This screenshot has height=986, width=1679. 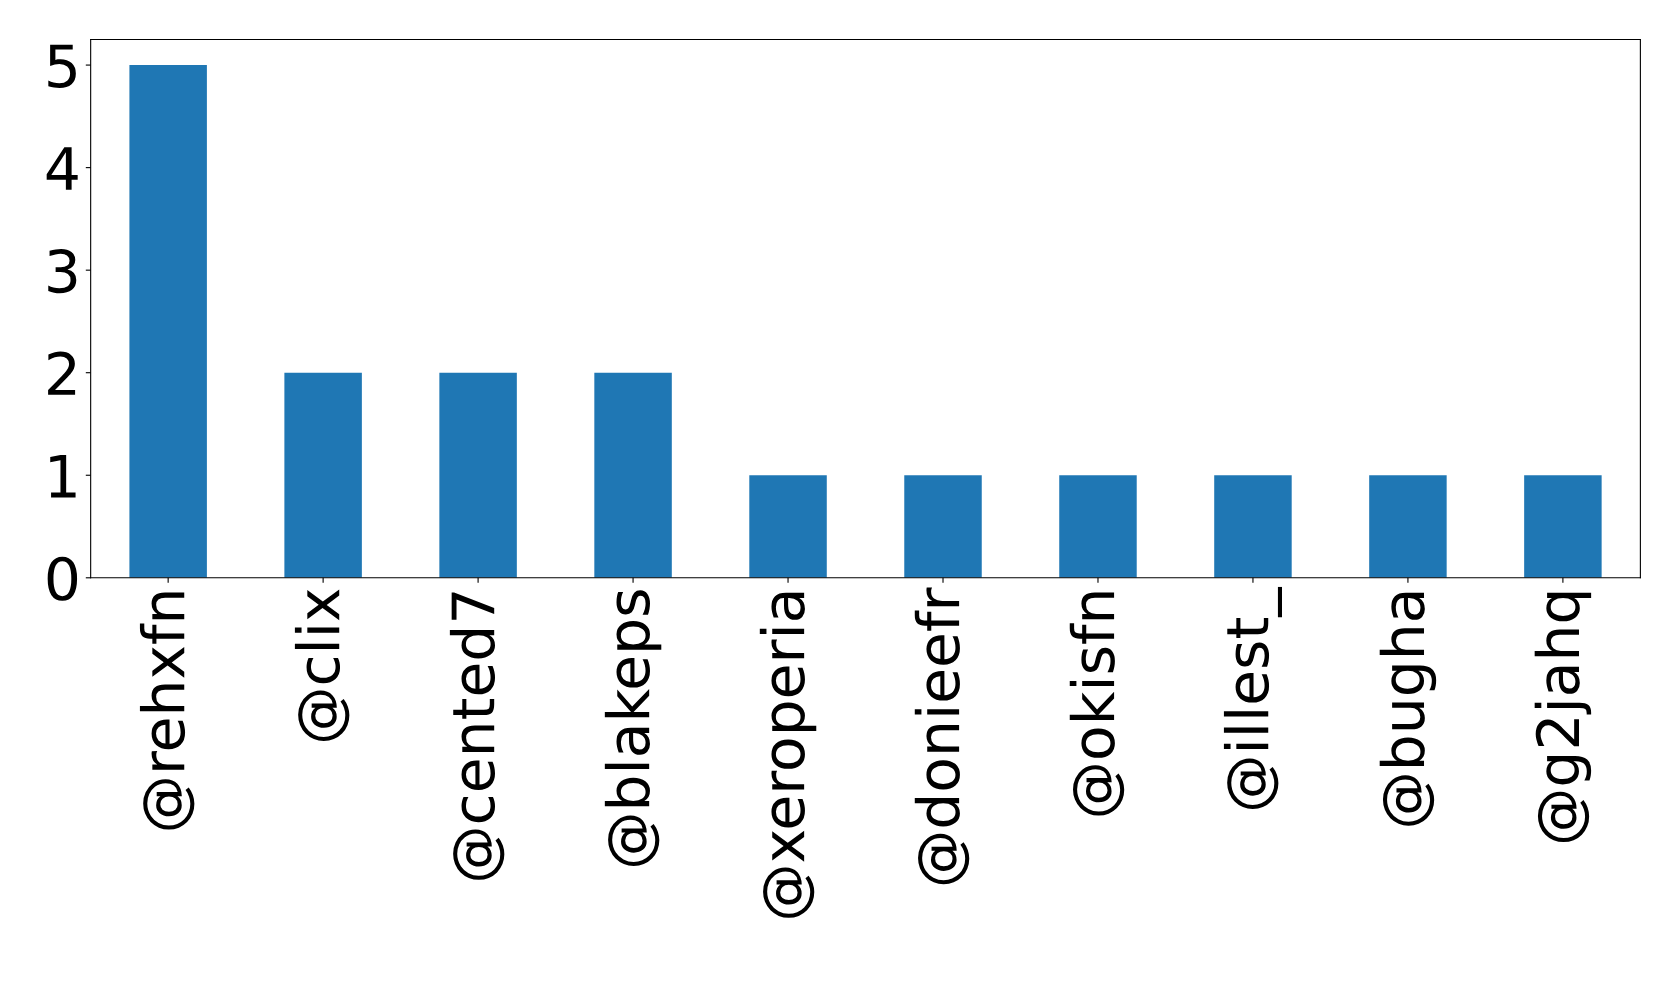 I want to click on x-tick-label: @clix, so click(x=322, y=665).